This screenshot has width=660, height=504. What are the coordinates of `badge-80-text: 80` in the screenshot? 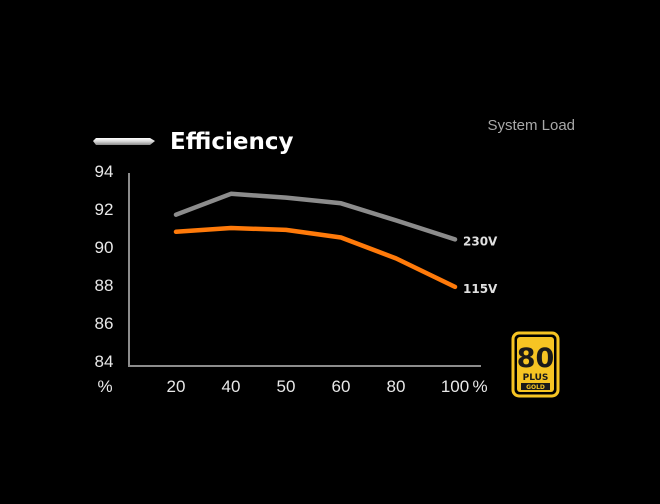 It's located at (536, 358).